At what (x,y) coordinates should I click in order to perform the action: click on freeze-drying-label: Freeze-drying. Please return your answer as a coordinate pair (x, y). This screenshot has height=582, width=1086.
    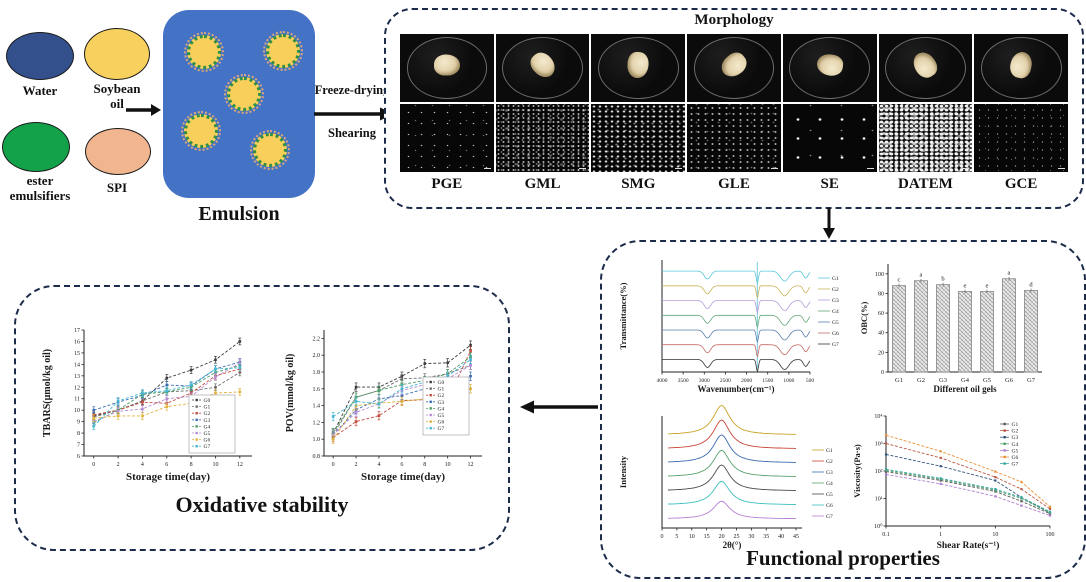
    Looking at the image, I should click on (352, 90).